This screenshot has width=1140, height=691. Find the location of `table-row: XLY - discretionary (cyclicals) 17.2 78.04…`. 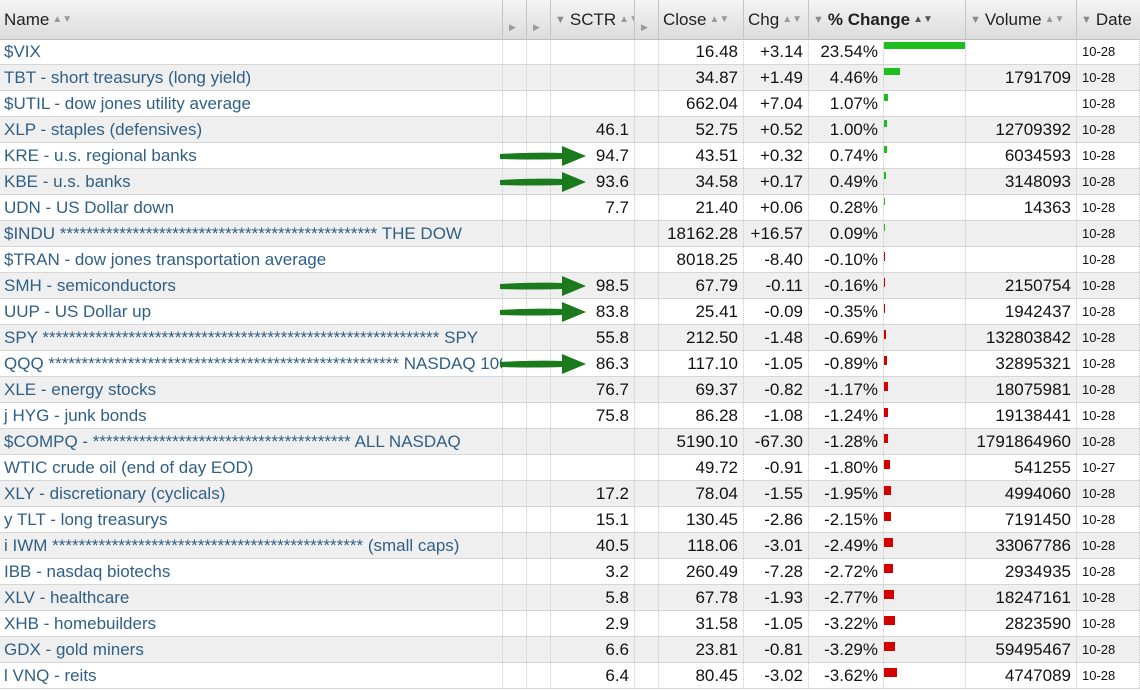

table-row: XLY - discretionary (cyclicals) 17.2 78.04… is located at coordinates (570, 494).